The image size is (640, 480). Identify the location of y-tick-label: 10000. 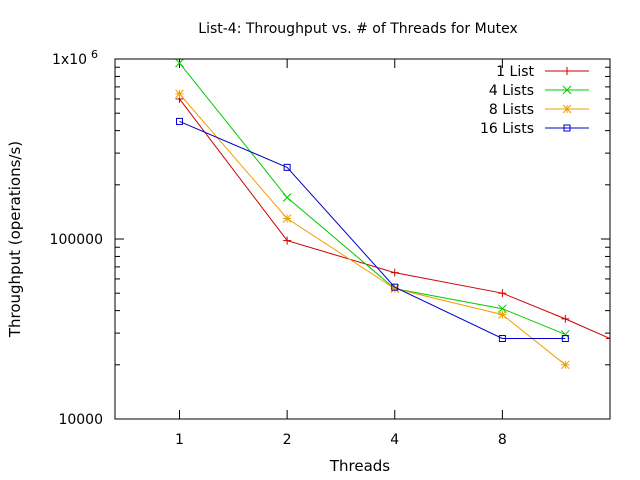
(80, 420).